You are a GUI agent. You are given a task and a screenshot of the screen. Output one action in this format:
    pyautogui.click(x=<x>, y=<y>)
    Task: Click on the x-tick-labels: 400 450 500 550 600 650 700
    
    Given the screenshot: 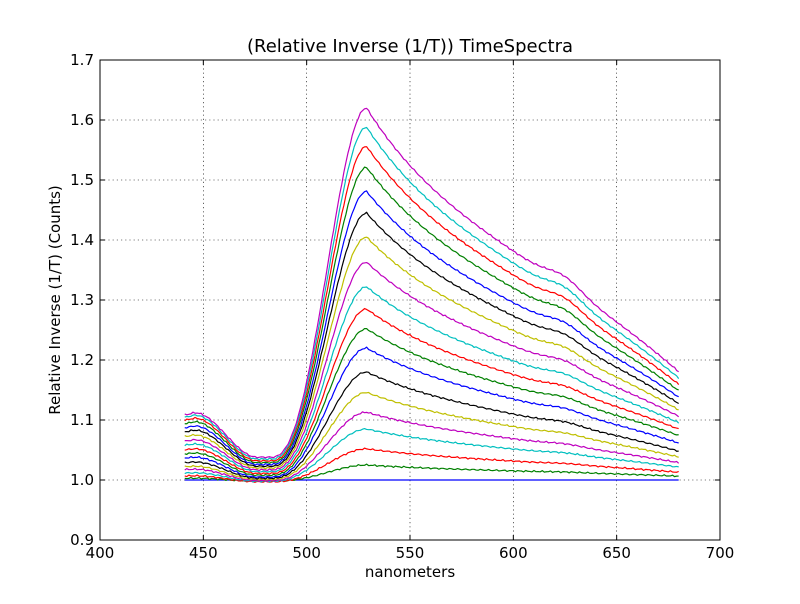 What is the action you would take?
    pyautogui.click(x=410, y=553)
    